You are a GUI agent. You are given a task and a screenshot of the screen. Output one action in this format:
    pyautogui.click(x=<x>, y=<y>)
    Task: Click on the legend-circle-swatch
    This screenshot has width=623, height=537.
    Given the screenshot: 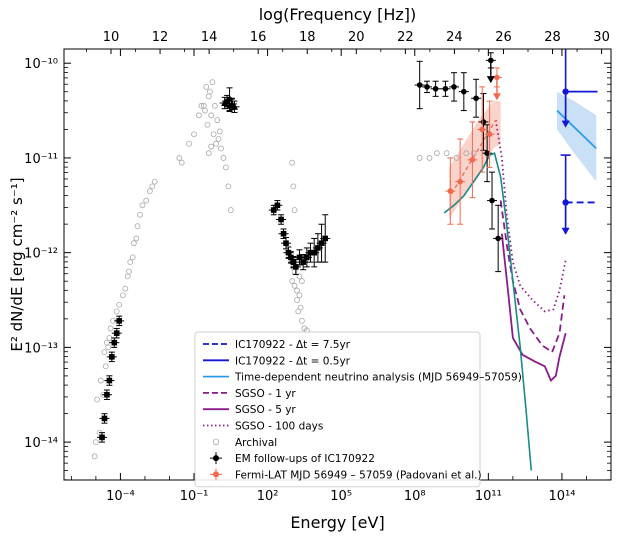 What is the action you would take?
    pyautogui.click(x=216, y=441)
    